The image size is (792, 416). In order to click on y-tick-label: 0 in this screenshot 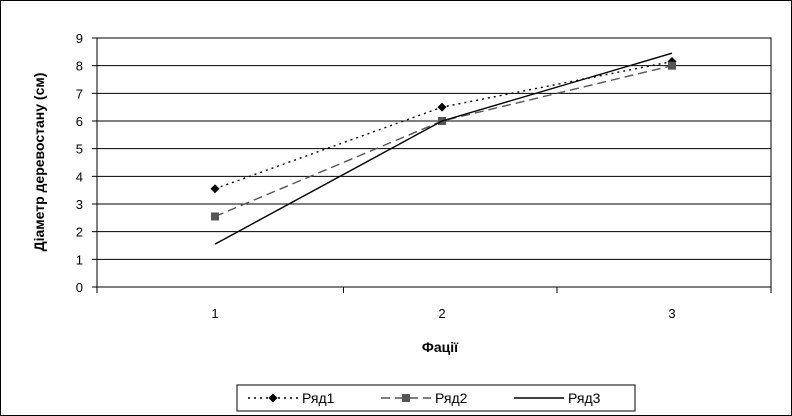, I will do `click(79, 287)`.